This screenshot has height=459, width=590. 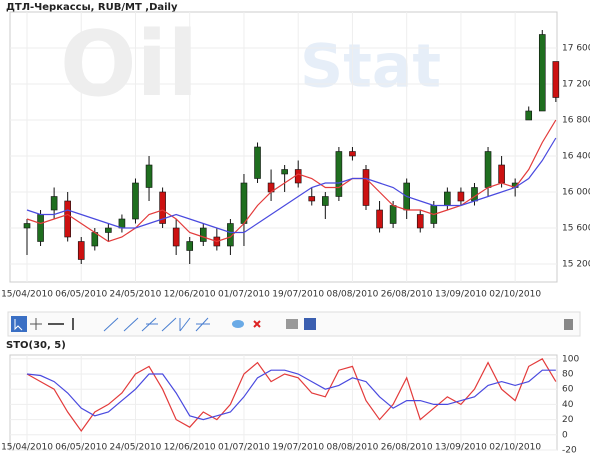 What do you see at coordinates (576, 157) in the screenshot?
I see `y-tick-label: 16 400` at bounding box center [576, 157].